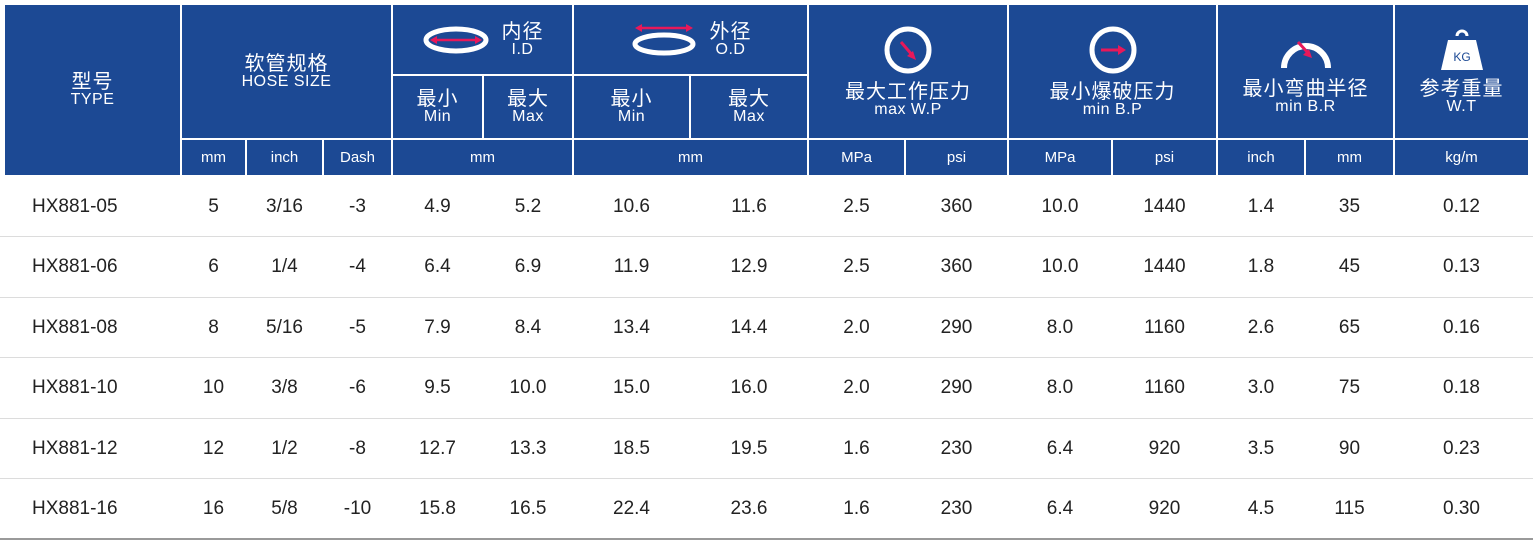 This screenshot has width=1533, height=552. What do you see at coordinates (1112, 50) in the screenshot?
I see `burst-gauge-icon` at bounding box center [1112, 50].